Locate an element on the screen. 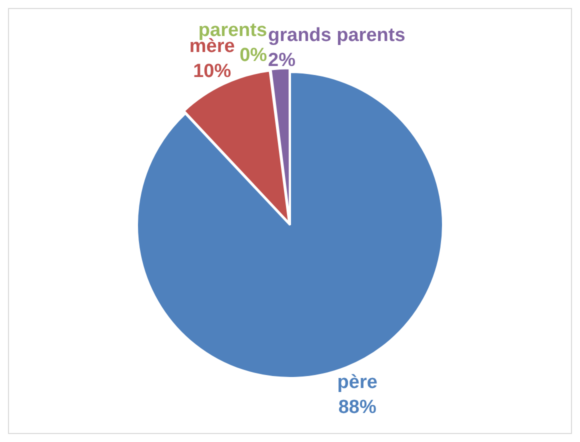 The height and width of the screenshot is (442, 580). data-label: 10% is located at coordinates (212, 71).